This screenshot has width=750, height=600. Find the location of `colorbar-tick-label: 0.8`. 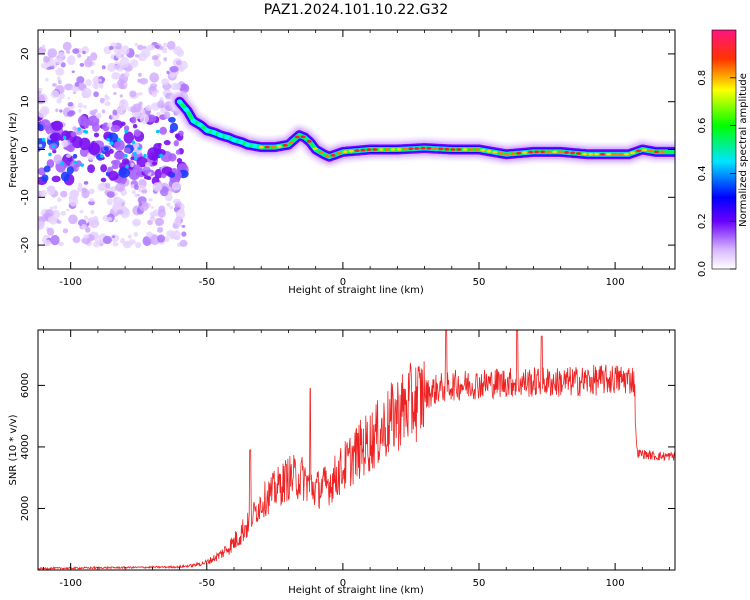

colorbar-tick-label: 0.8 is located at coordinates (702, 78).